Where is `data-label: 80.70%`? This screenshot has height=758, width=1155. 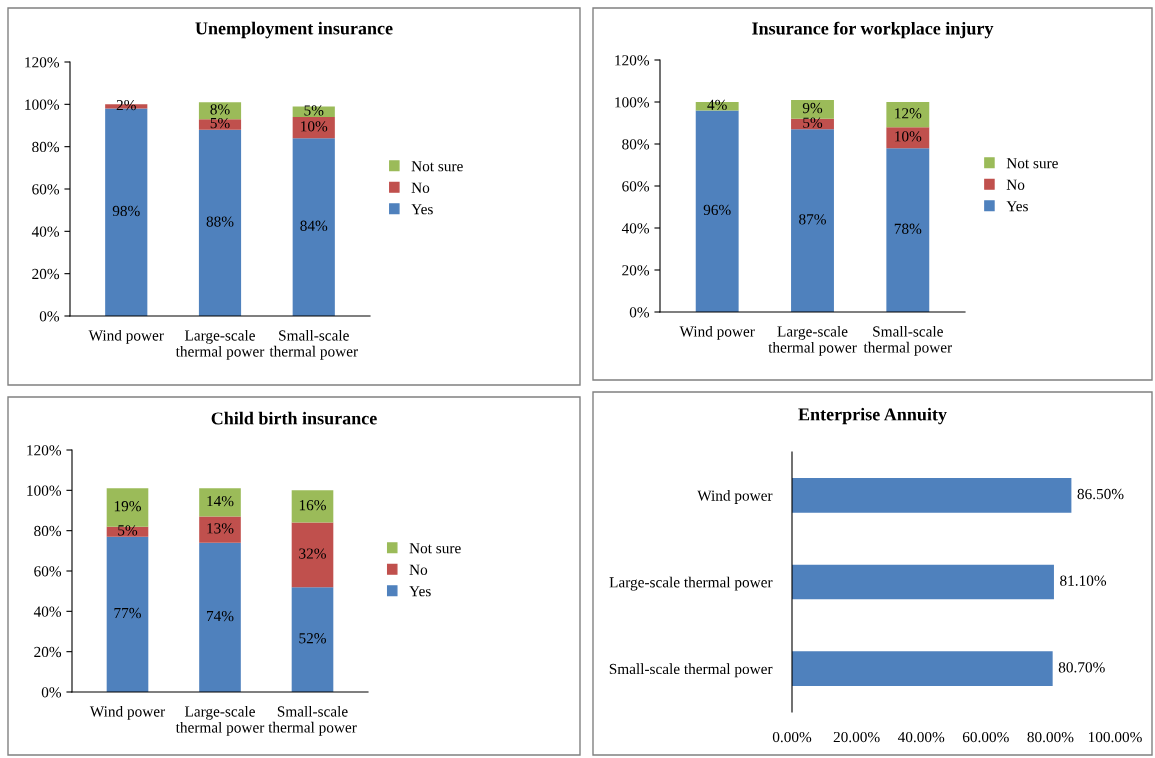
data-label: 80.70% is located at coordinates (1081, 667).